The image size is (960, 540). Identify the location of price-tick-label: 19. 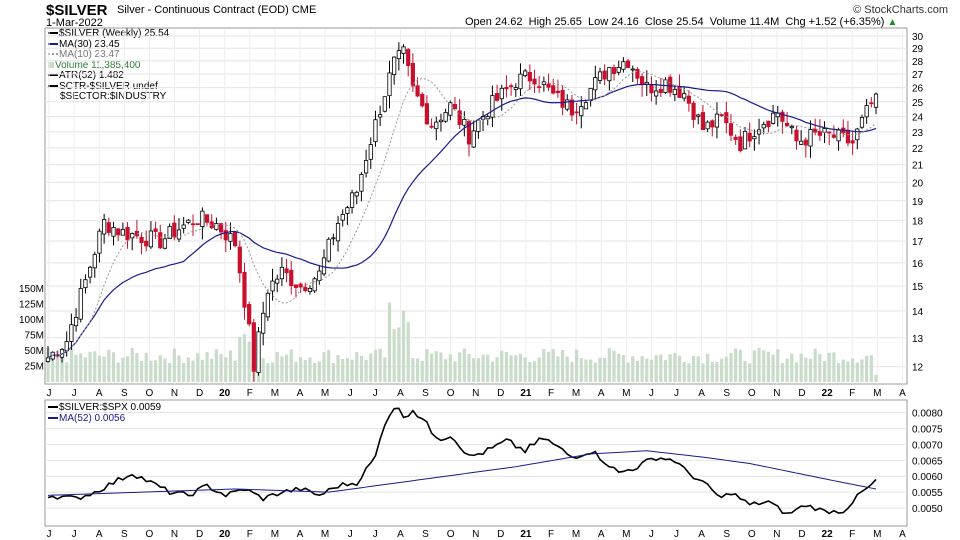
(918, 202).